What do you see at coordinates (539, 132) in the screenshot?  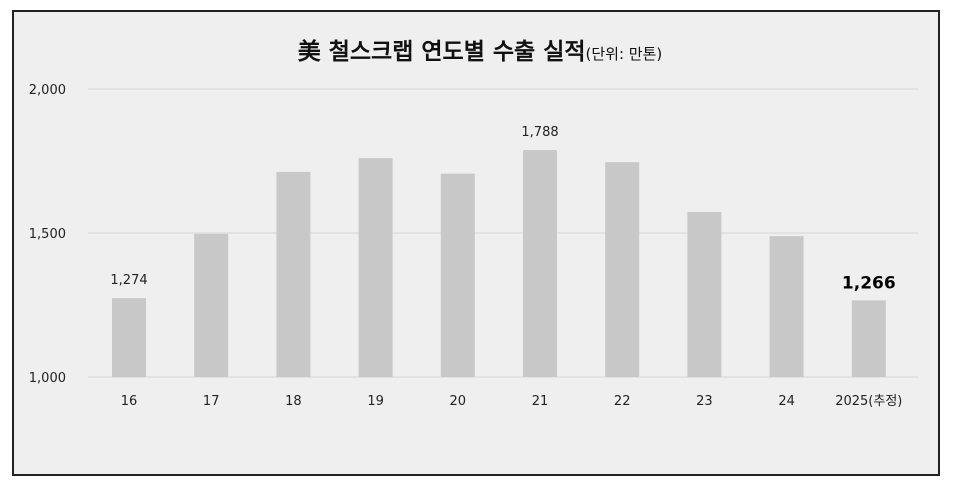 I see `data-label: 1,788` at bounding box center [539, 132].